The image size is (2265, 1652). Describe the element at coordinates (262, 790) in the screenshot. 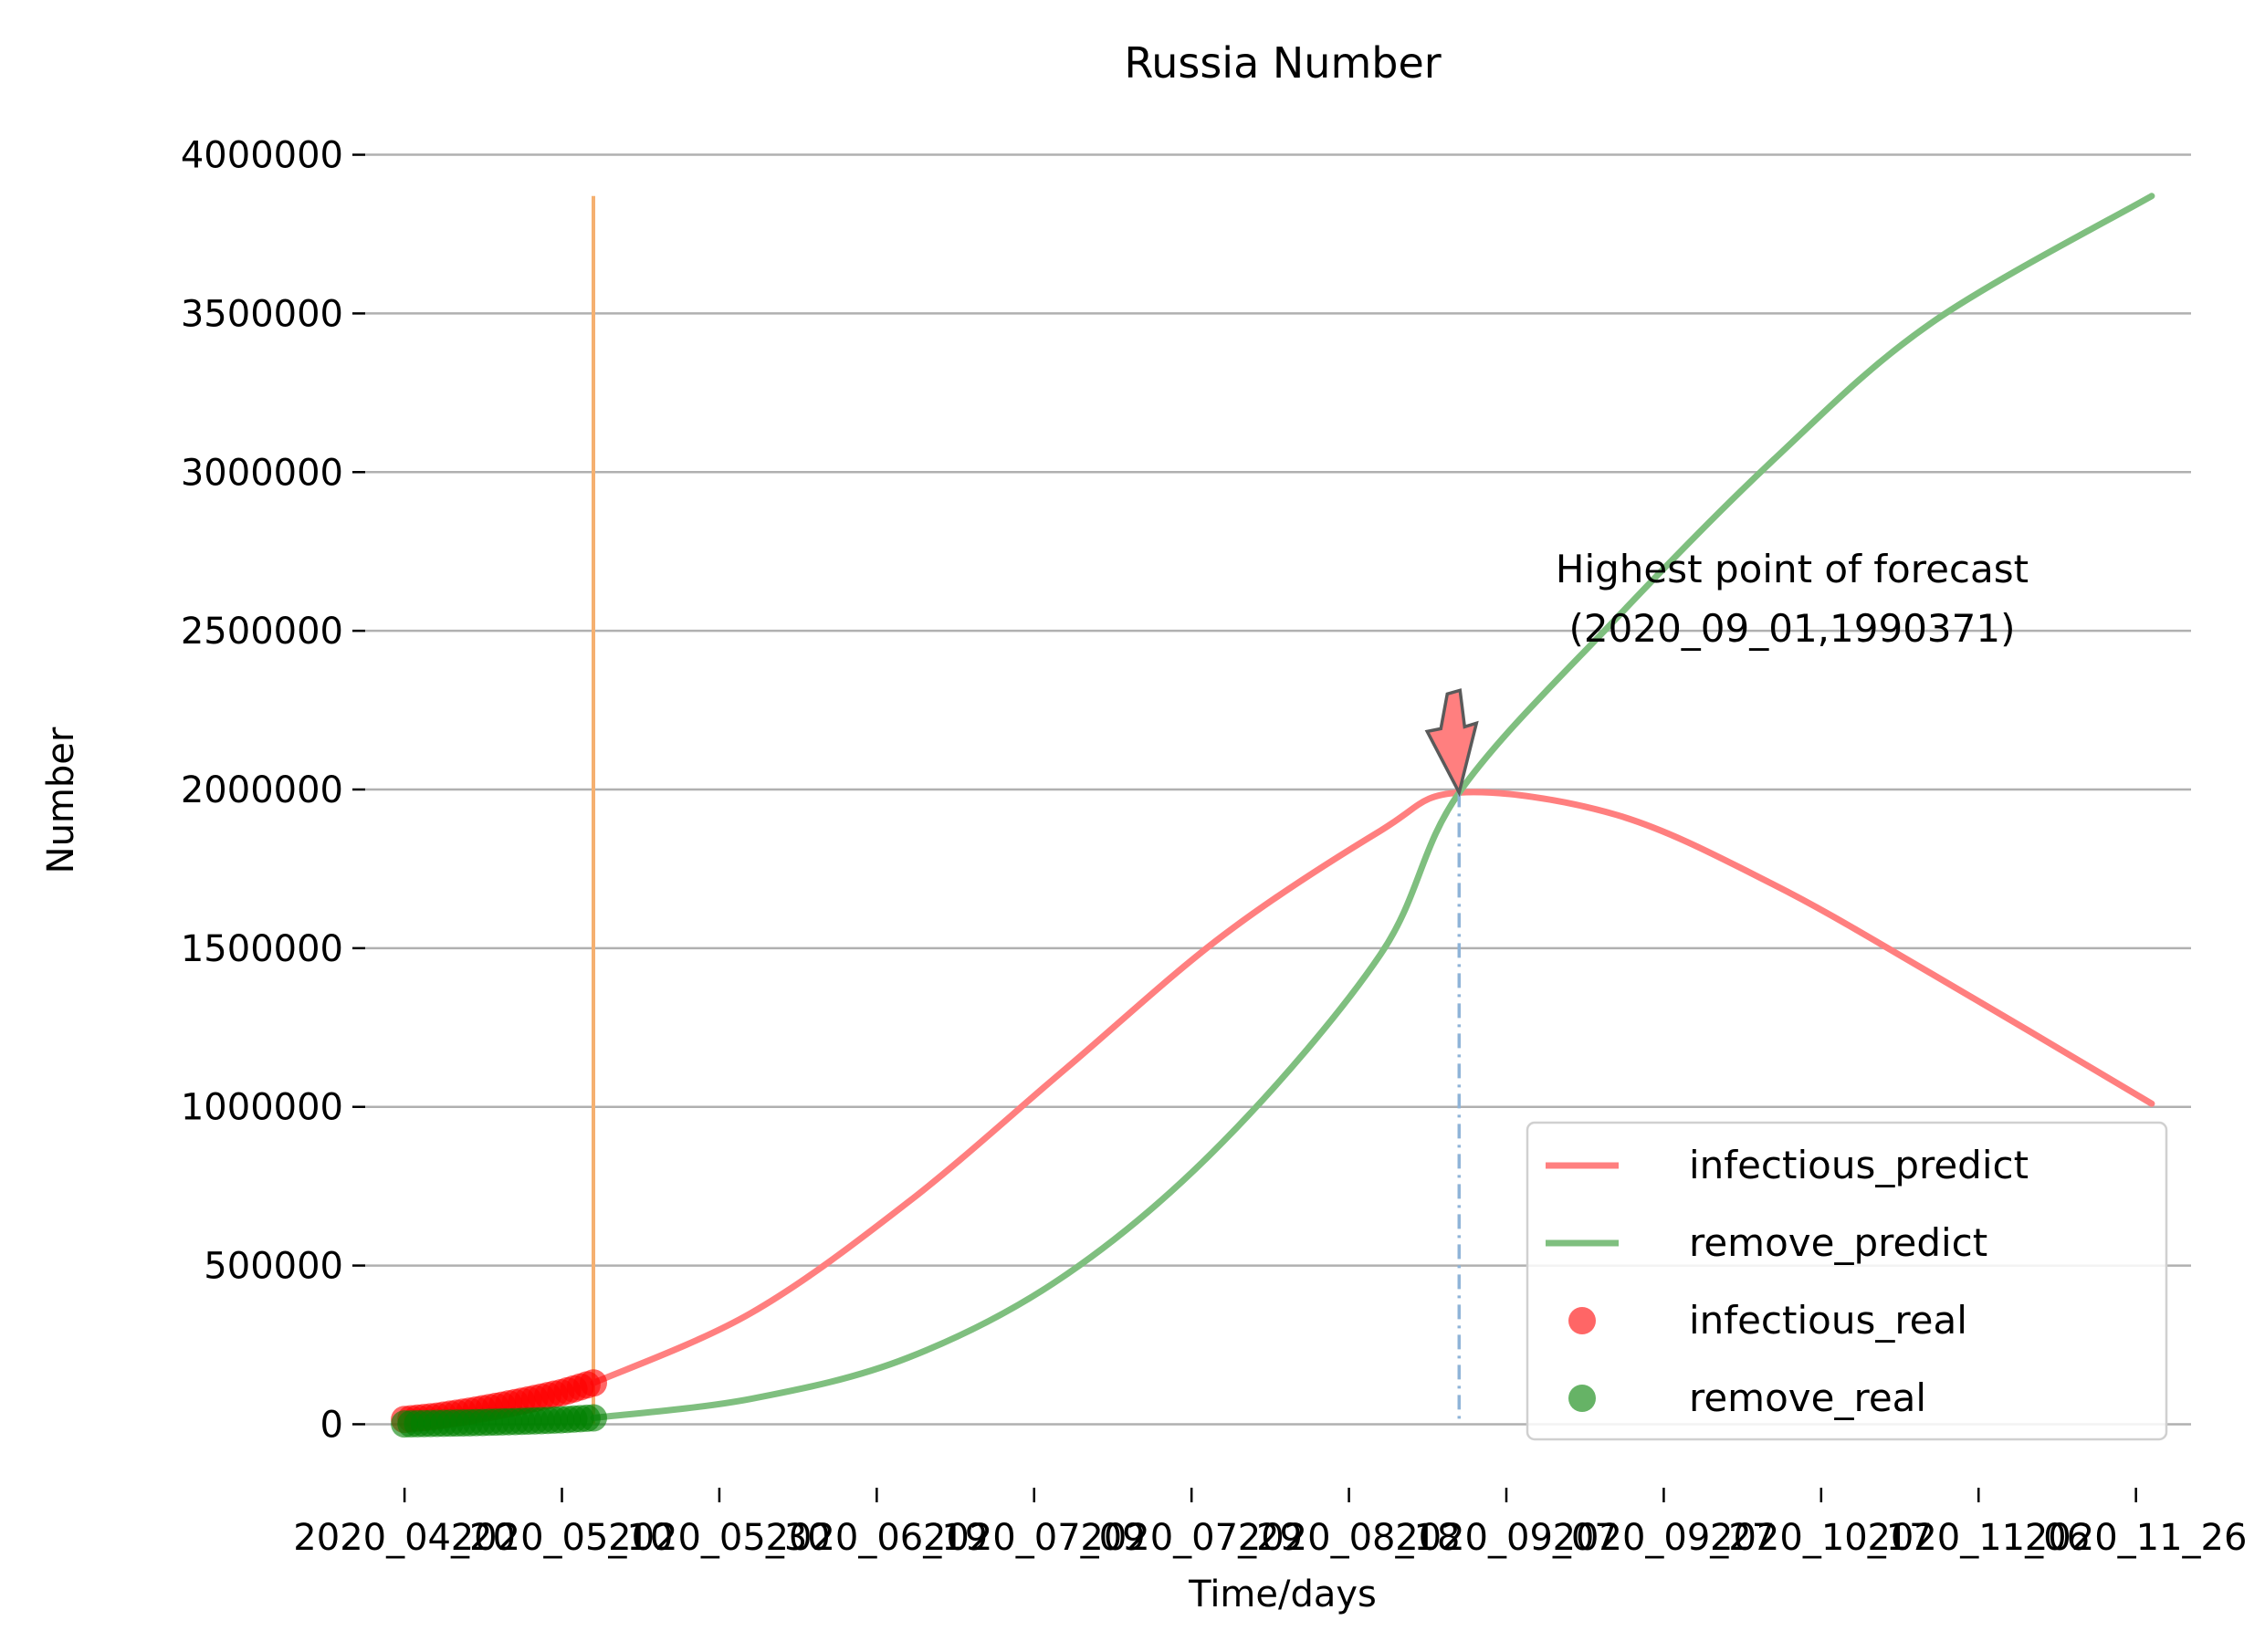

I see `y-tick-label: 2000000` at that location.